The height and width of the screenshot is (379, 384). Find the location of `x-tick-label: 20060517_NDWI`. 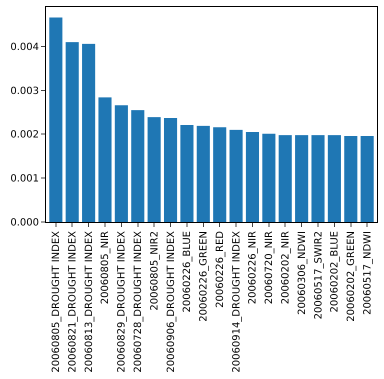

x-tick-label: 20060517_NDWI is located at coordinates (368, 273).